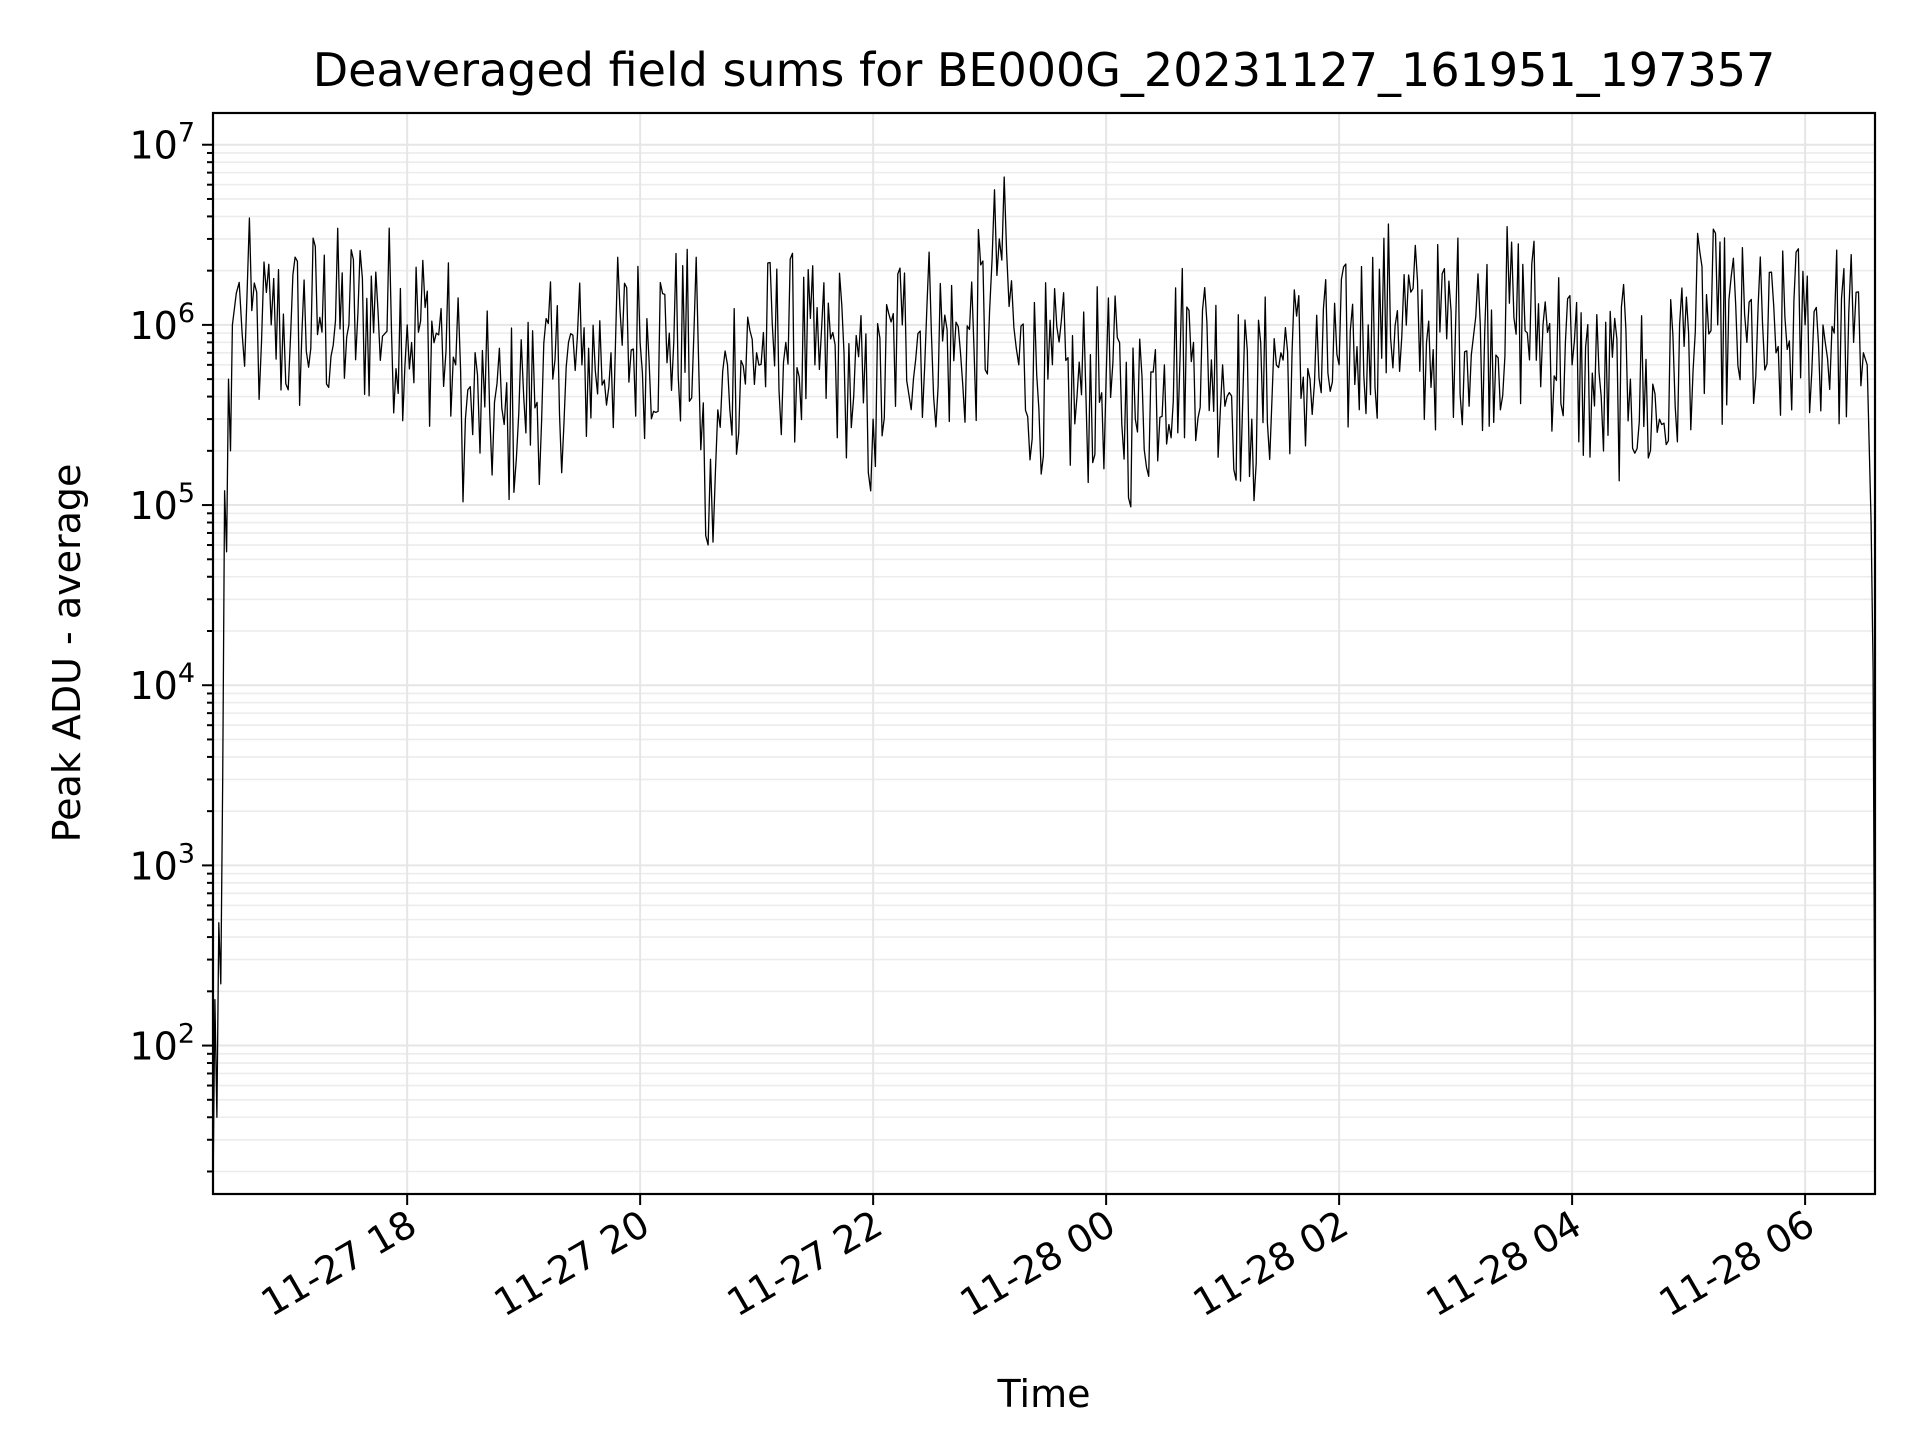 Image resolution: width=1920 pixels, height=1440 pixels. I want to click on y-tick-label: 10³, so click(162, 863).